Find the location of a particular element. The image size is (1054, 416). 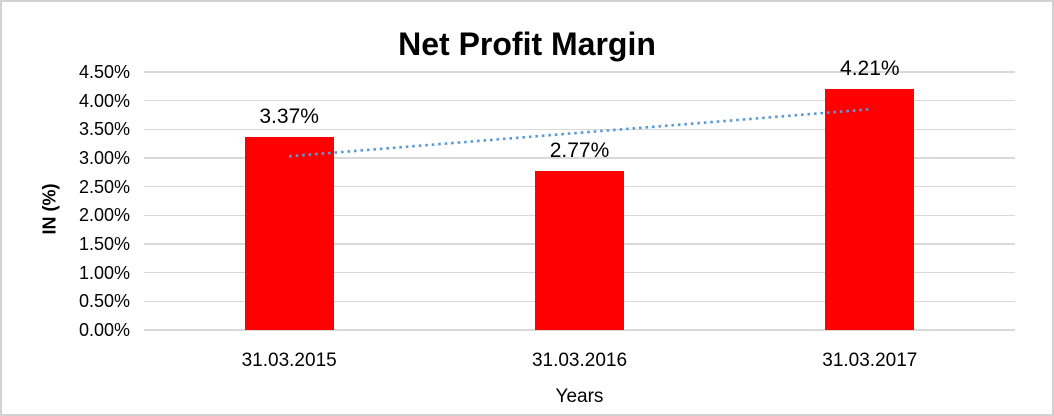

bar-31.03.2016 is located at coordinates (579, 250).